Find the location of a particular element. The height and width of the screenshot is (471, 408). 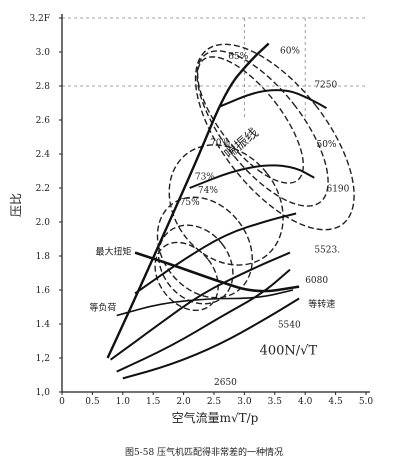

y-tick-label-6: 2.2 is located at coordinates (43, 189).